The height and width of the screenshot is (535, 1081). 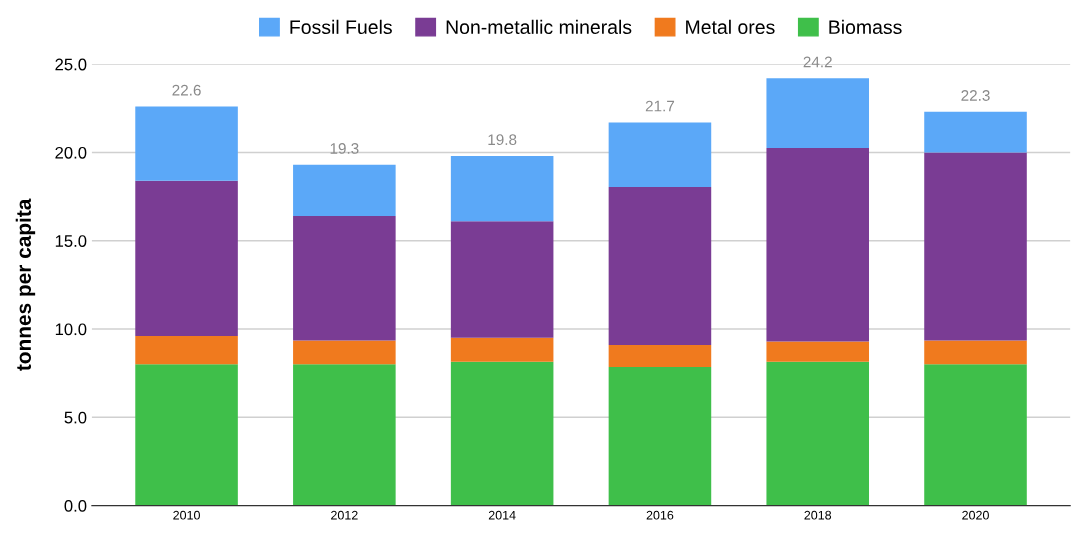 What do you see at coordinates (730, 27) in the screenshot?
I see `legend-label: Metal ores` at bounding box center [730, 27].